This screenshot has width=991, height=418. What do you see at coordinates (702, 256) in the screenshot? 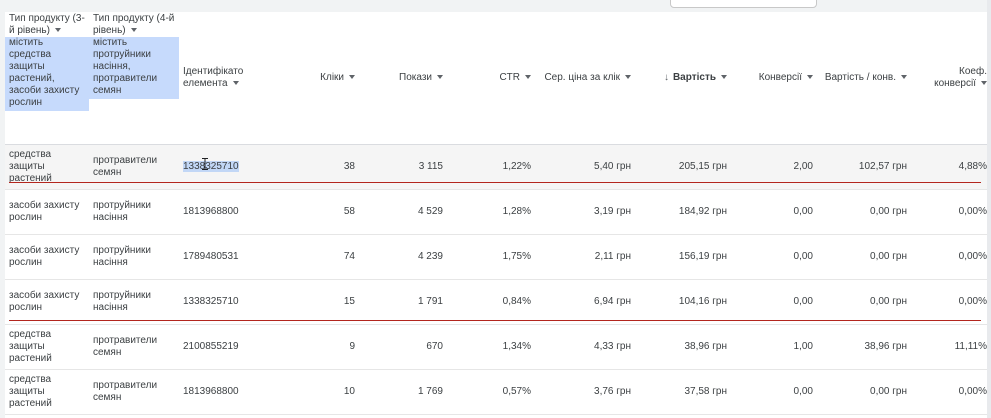
I see `cell-value: 156,19 грн` at bounding box center [702, 256].